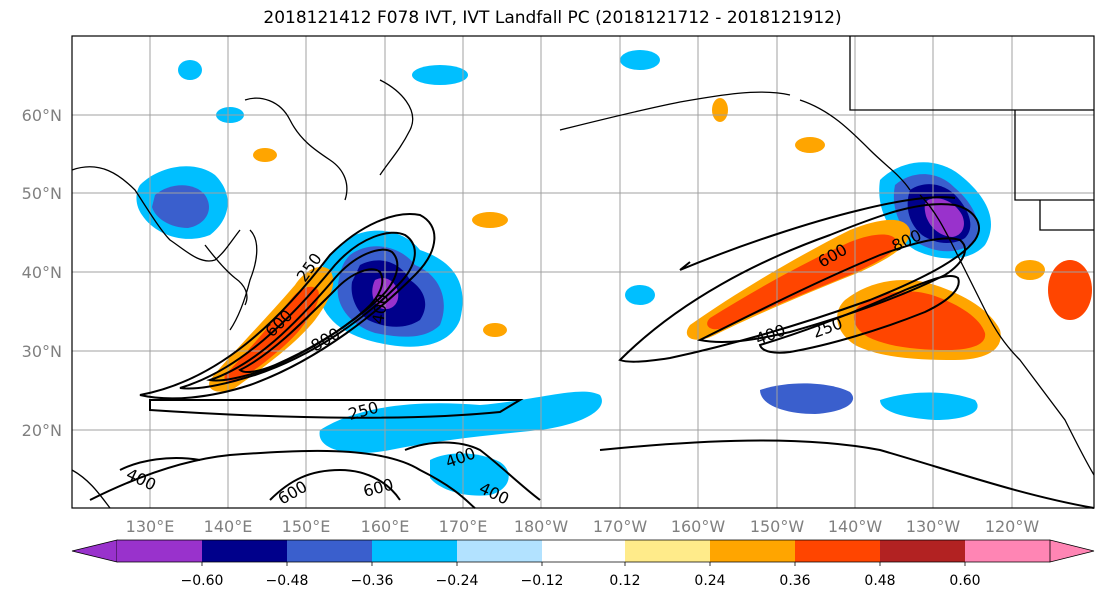 This screenshot has width=1105, height=601. I want to click on colorbar-high-extend, so click(1072, 551).